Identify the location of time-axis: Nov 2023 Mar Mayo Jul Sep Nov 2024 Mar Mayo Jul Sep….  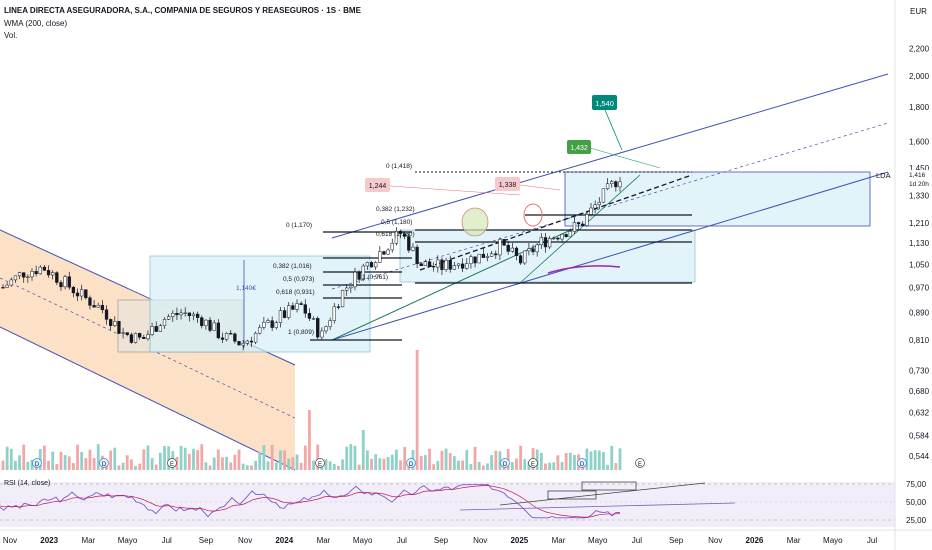
(440, 540).